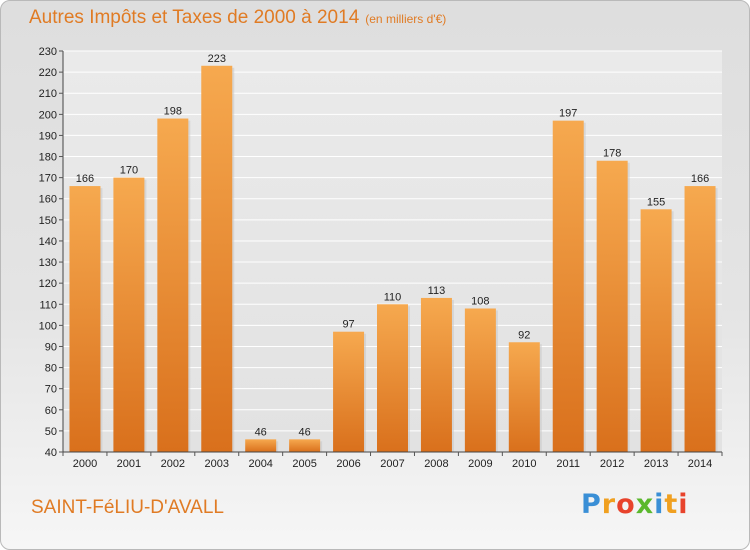  What do you see at coordinates (261, 445) in the screenshot?
I see `bar-2004` at bounding box center [261, 445].